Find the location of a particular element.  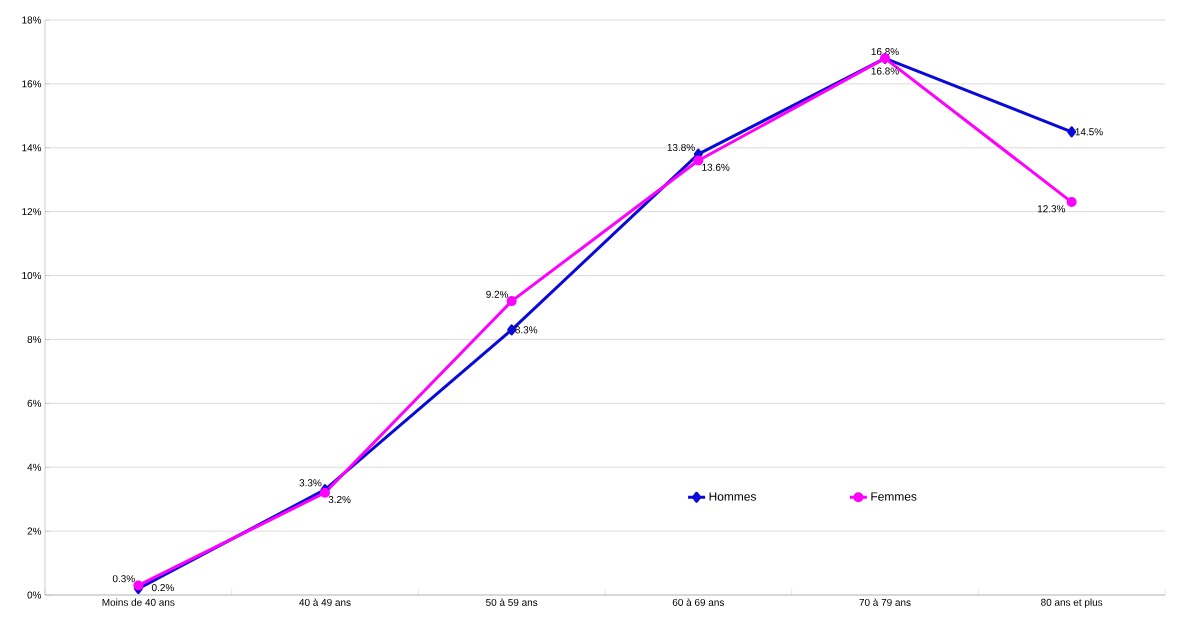

x-tick-label: 50 à 59 ans is located at coordinates (512, 602).